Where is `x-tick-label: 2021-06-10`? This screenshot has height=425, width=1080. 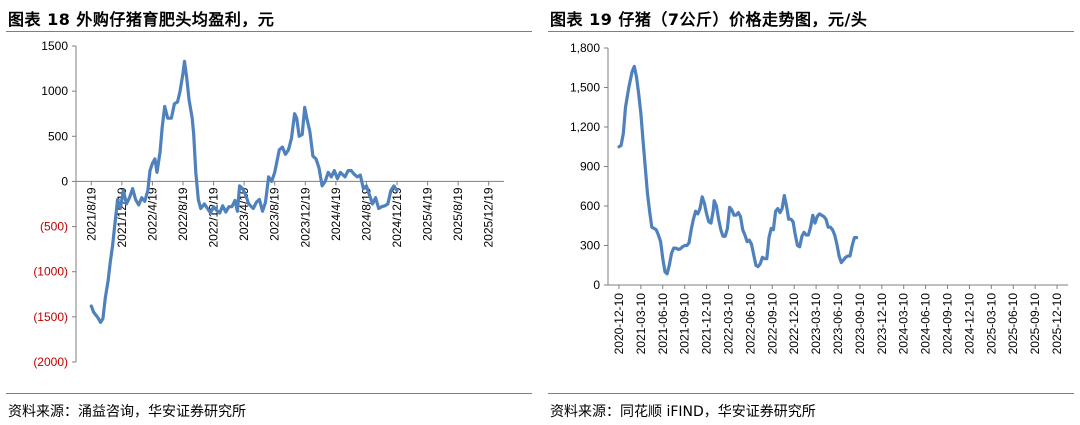
x-tick-label: 2021-06-10 is located at coordinates (663, 324).